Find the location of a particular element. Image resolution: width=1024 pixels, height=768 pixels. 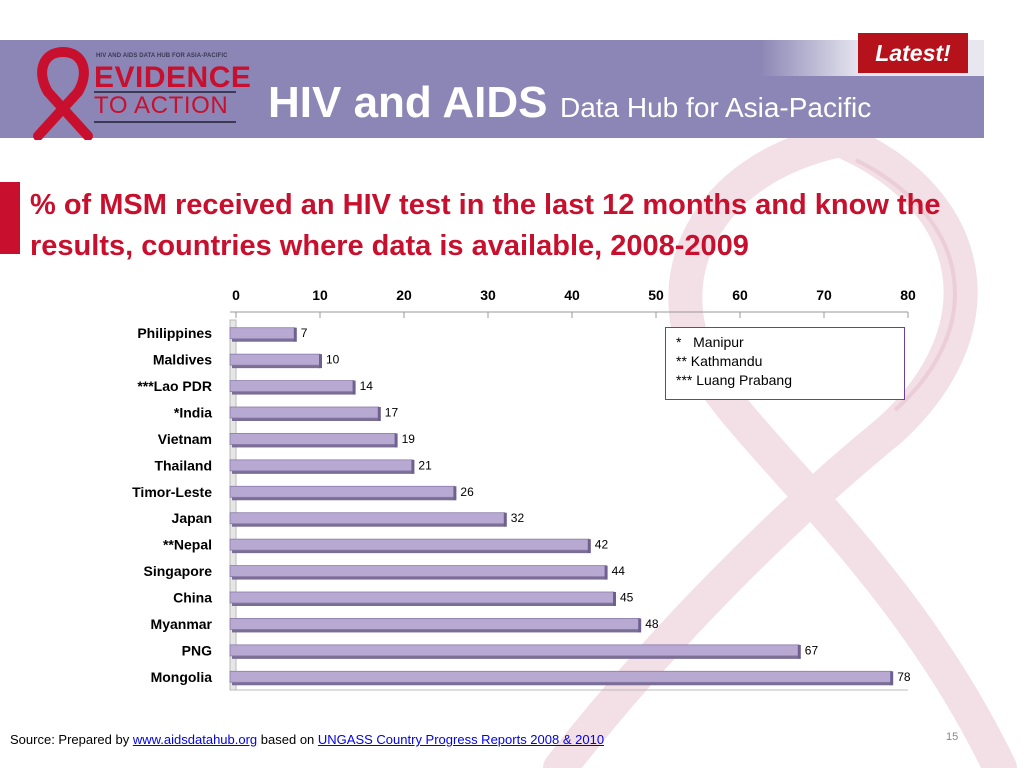

latest-badge: Latest! is located at coordinates (913, 53).